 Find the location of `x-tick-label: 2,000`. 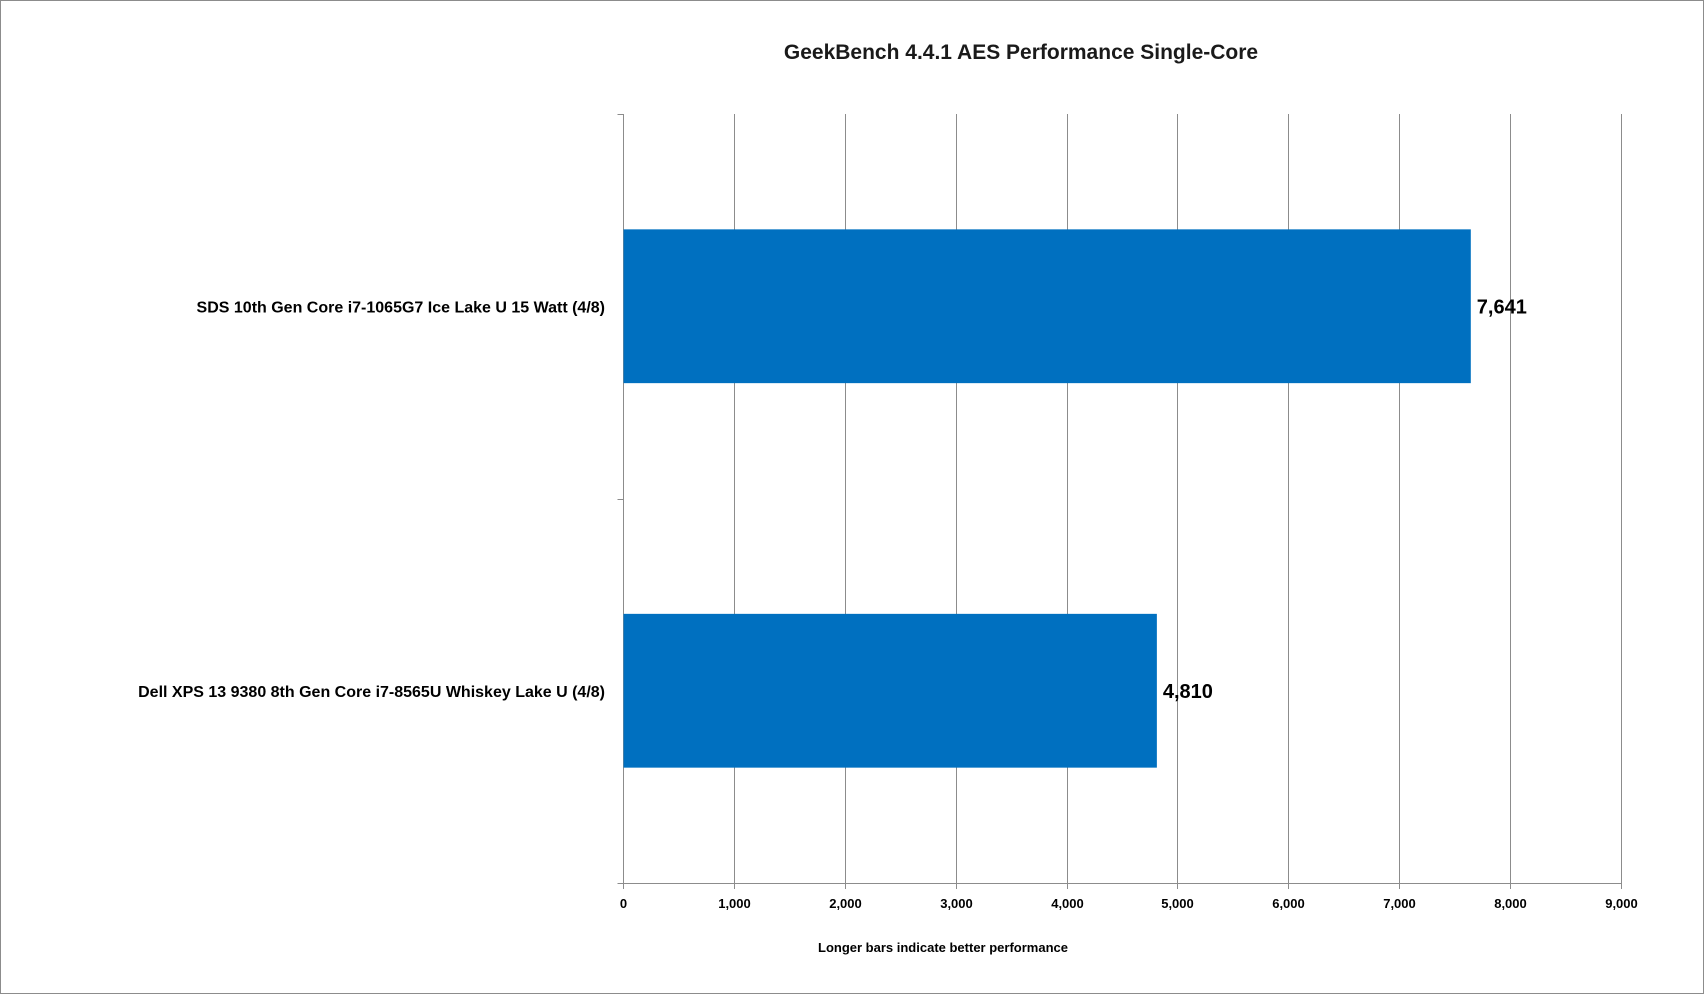

x-tick-label: 2,000 is located at coordinates (845, 903).